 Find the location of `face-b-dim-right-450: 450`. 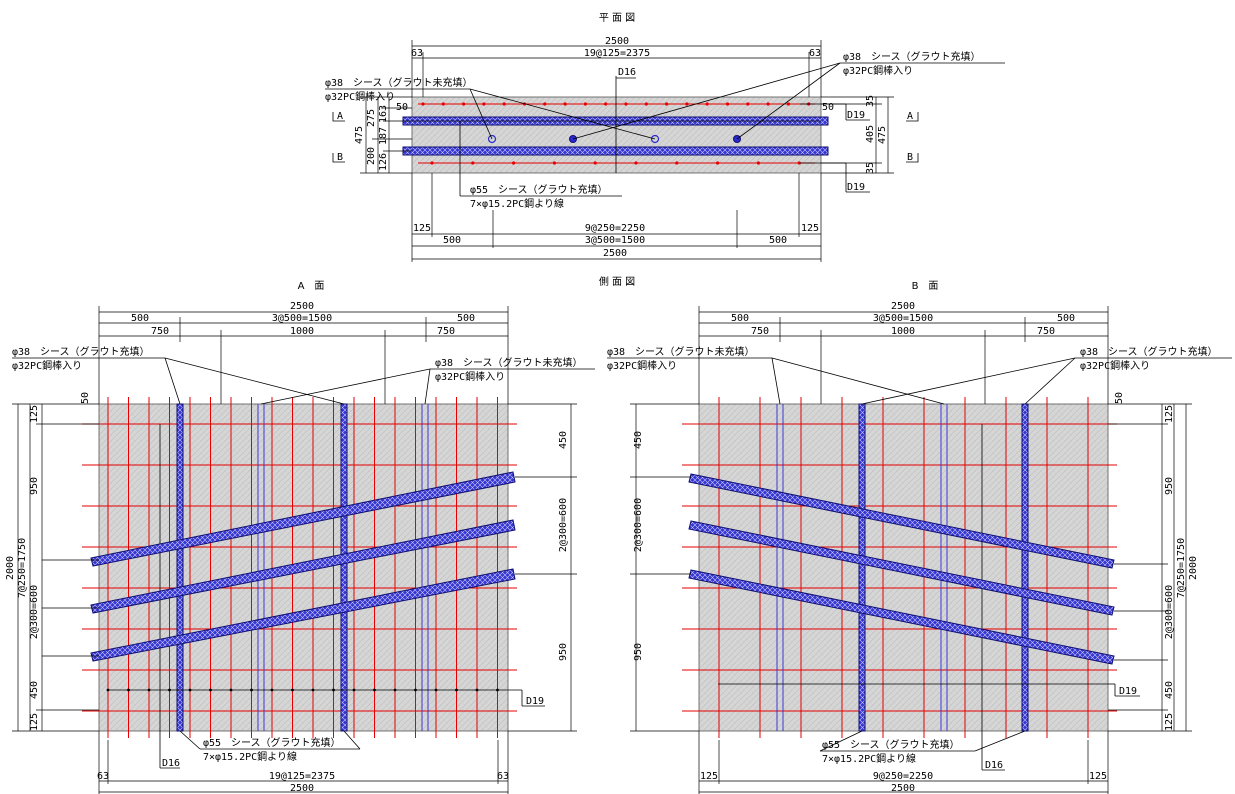

face-b-dim-right-450: 450 is located at coordinates (1169, 690).